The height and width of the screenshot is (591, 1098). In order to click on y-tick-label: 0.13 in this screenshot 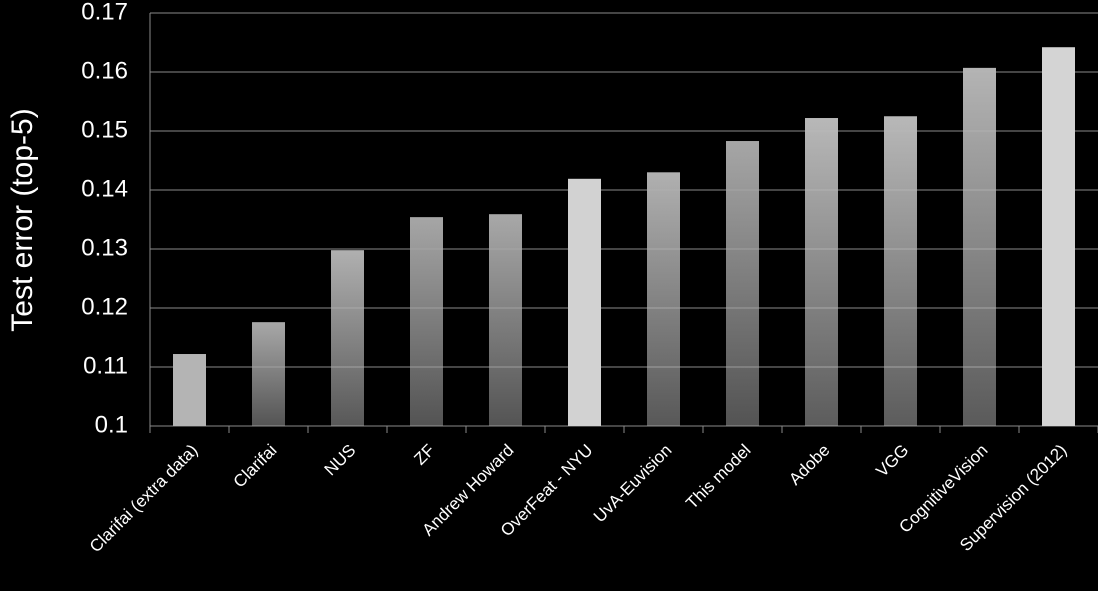, I will do `click(104, 247)`.